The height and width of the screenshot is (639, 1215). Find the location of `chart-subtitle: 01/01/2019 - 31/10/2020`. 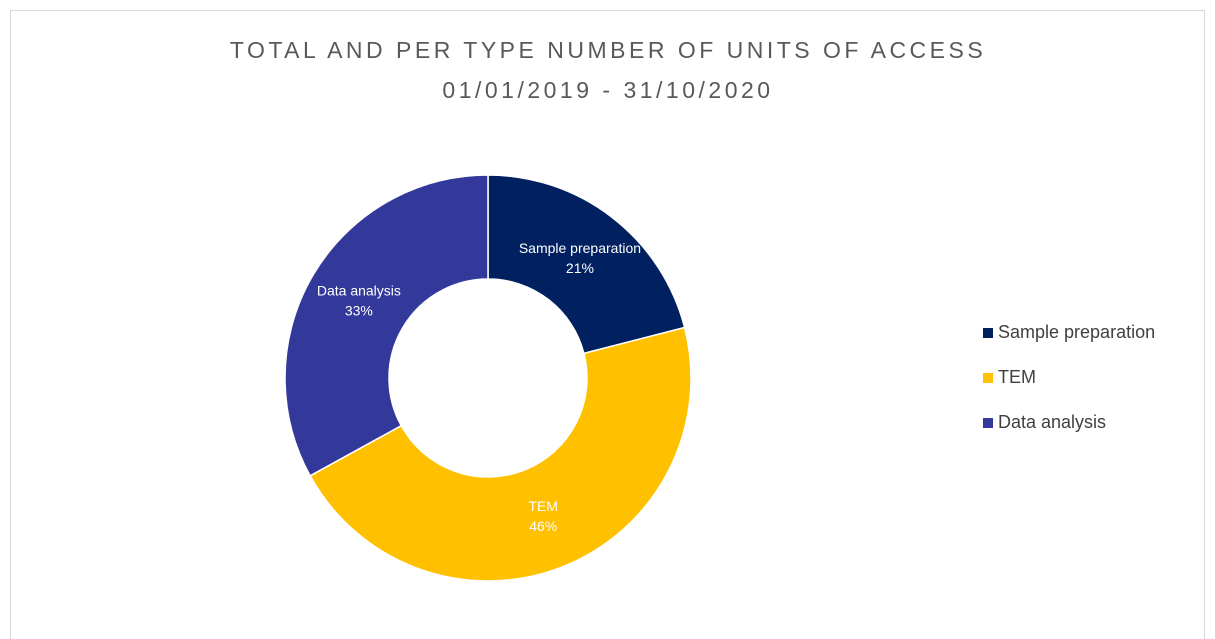

chart-subtitle: 01/01/2019 - 31/10/2020 is located at coordinates (607, 90).